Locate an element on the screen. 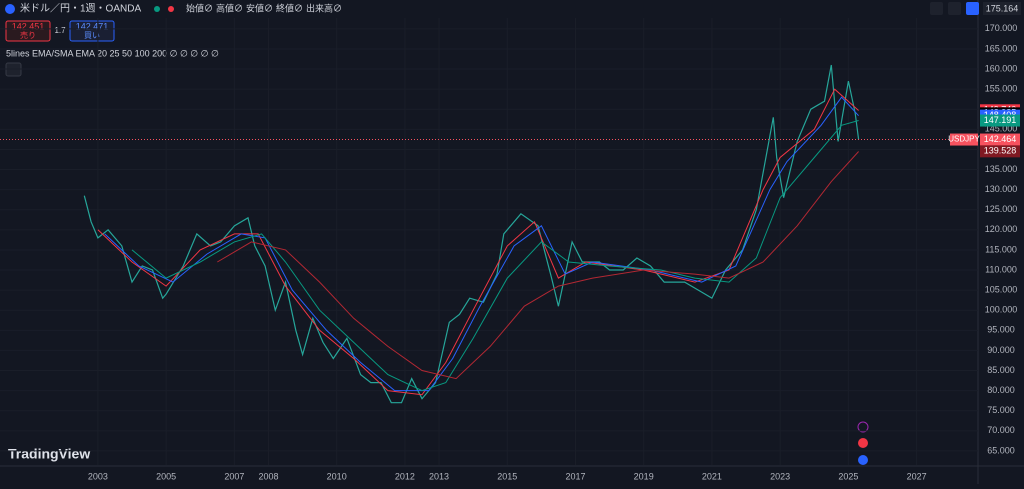 This screenshot has height=489, width=1024. symbol: 米ドル／円・1週・OANDA is located at coordinates (80, 8).